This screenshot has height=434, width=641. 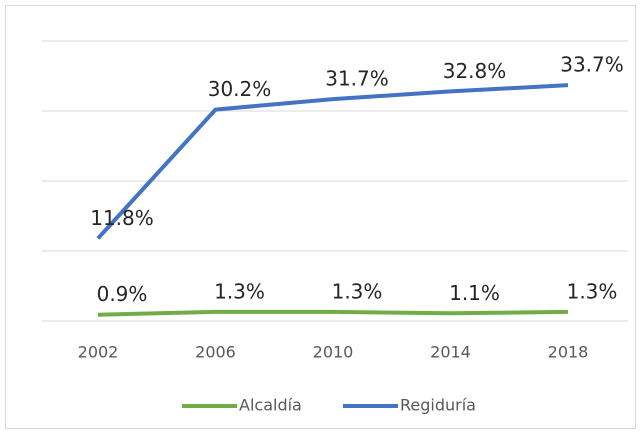 What do you see at coordinates (357, 79) in the screenshot?
I see `data-label: 31.7%` at bounding box center [357, 79].